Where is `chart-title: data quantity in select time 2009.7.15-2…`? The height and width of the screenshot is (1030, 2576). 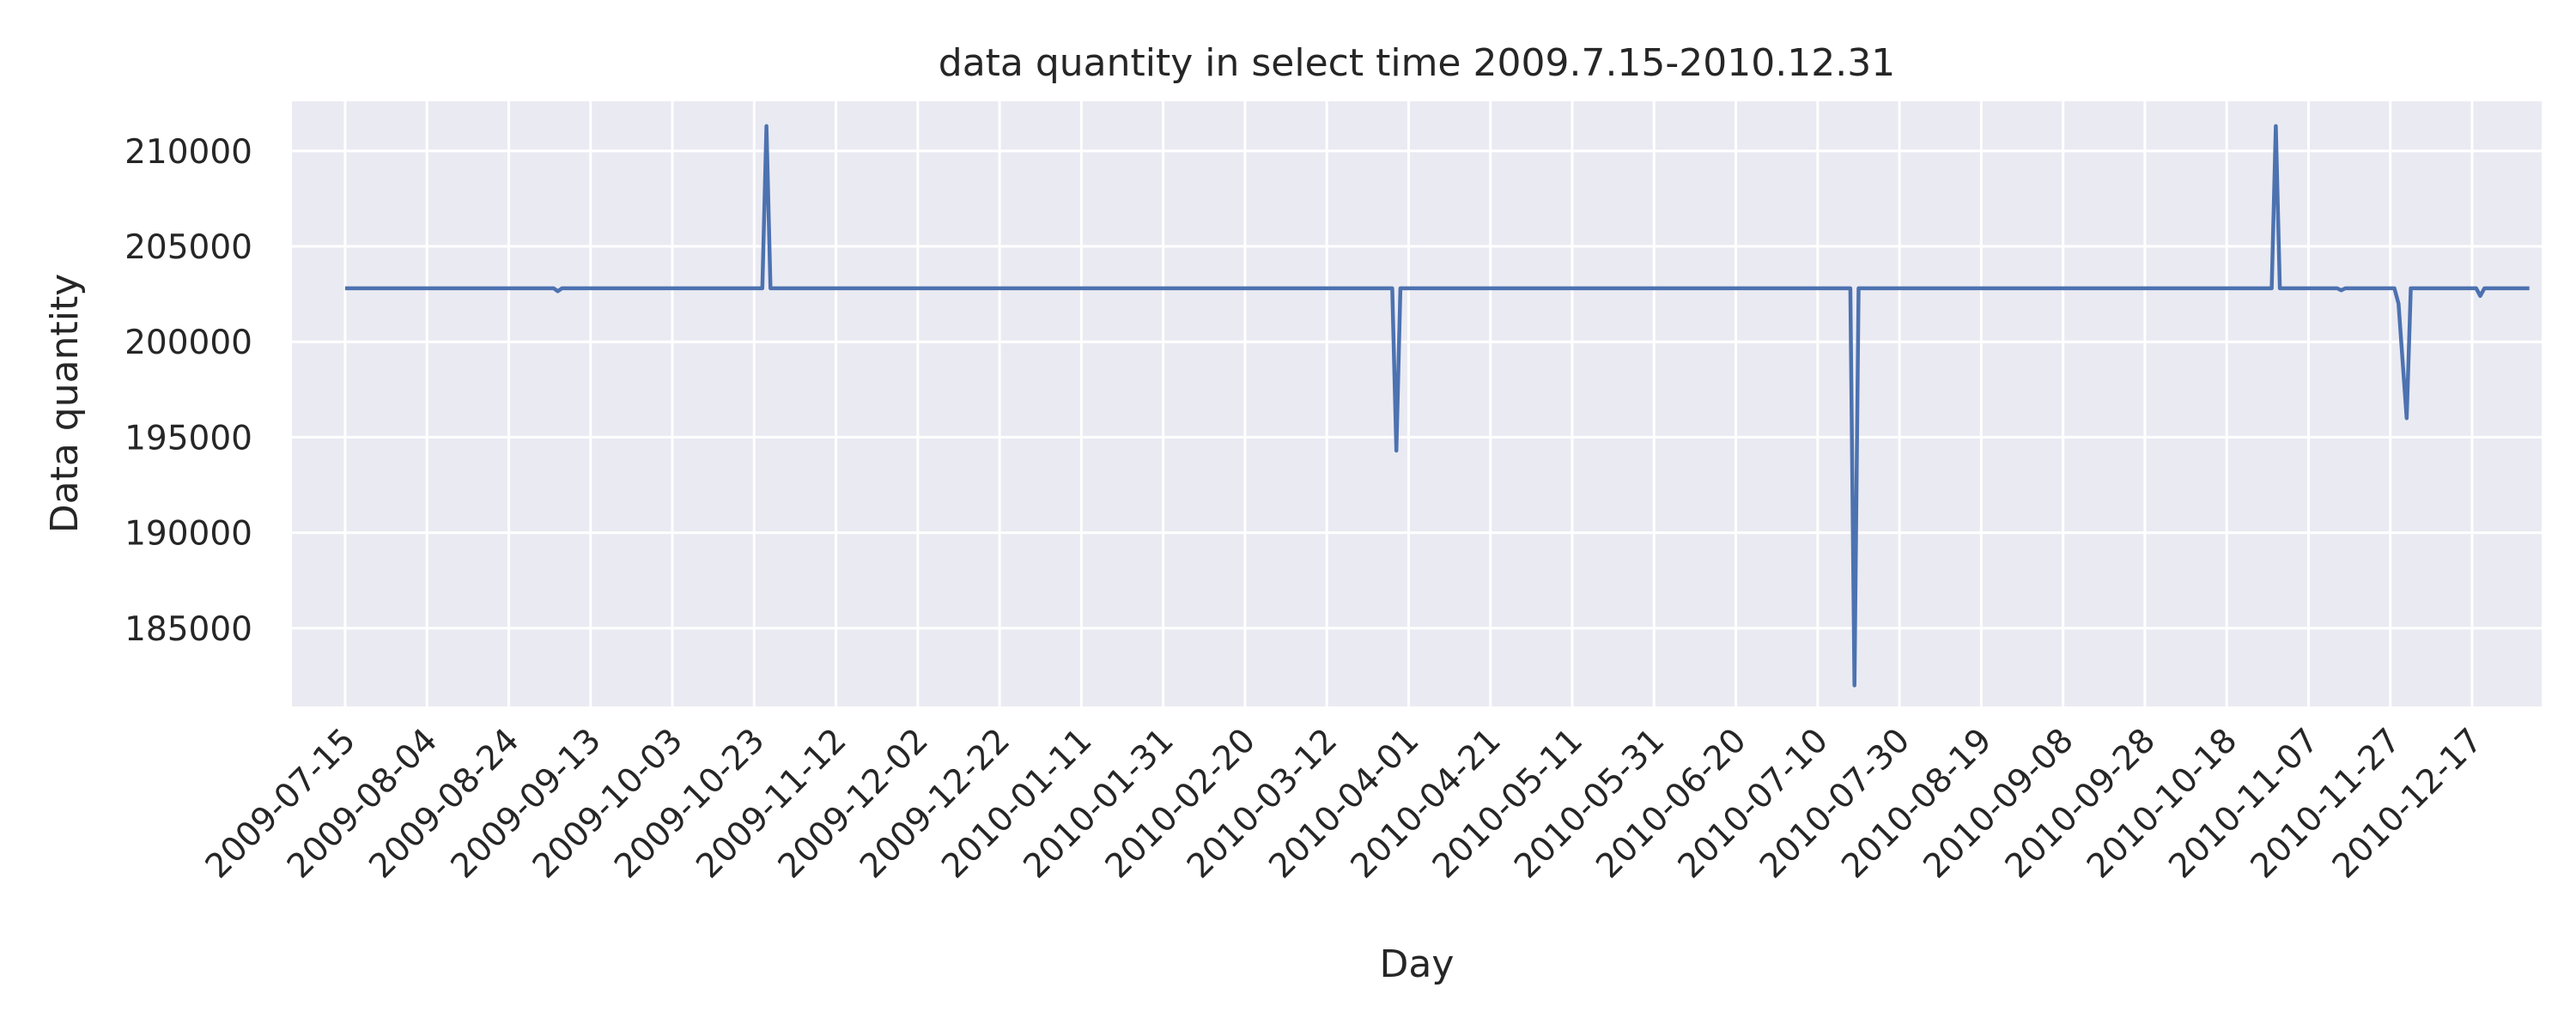
chart-title: data quantity in select time 2009.7.15-2… is located at coordinates (1417, 63).